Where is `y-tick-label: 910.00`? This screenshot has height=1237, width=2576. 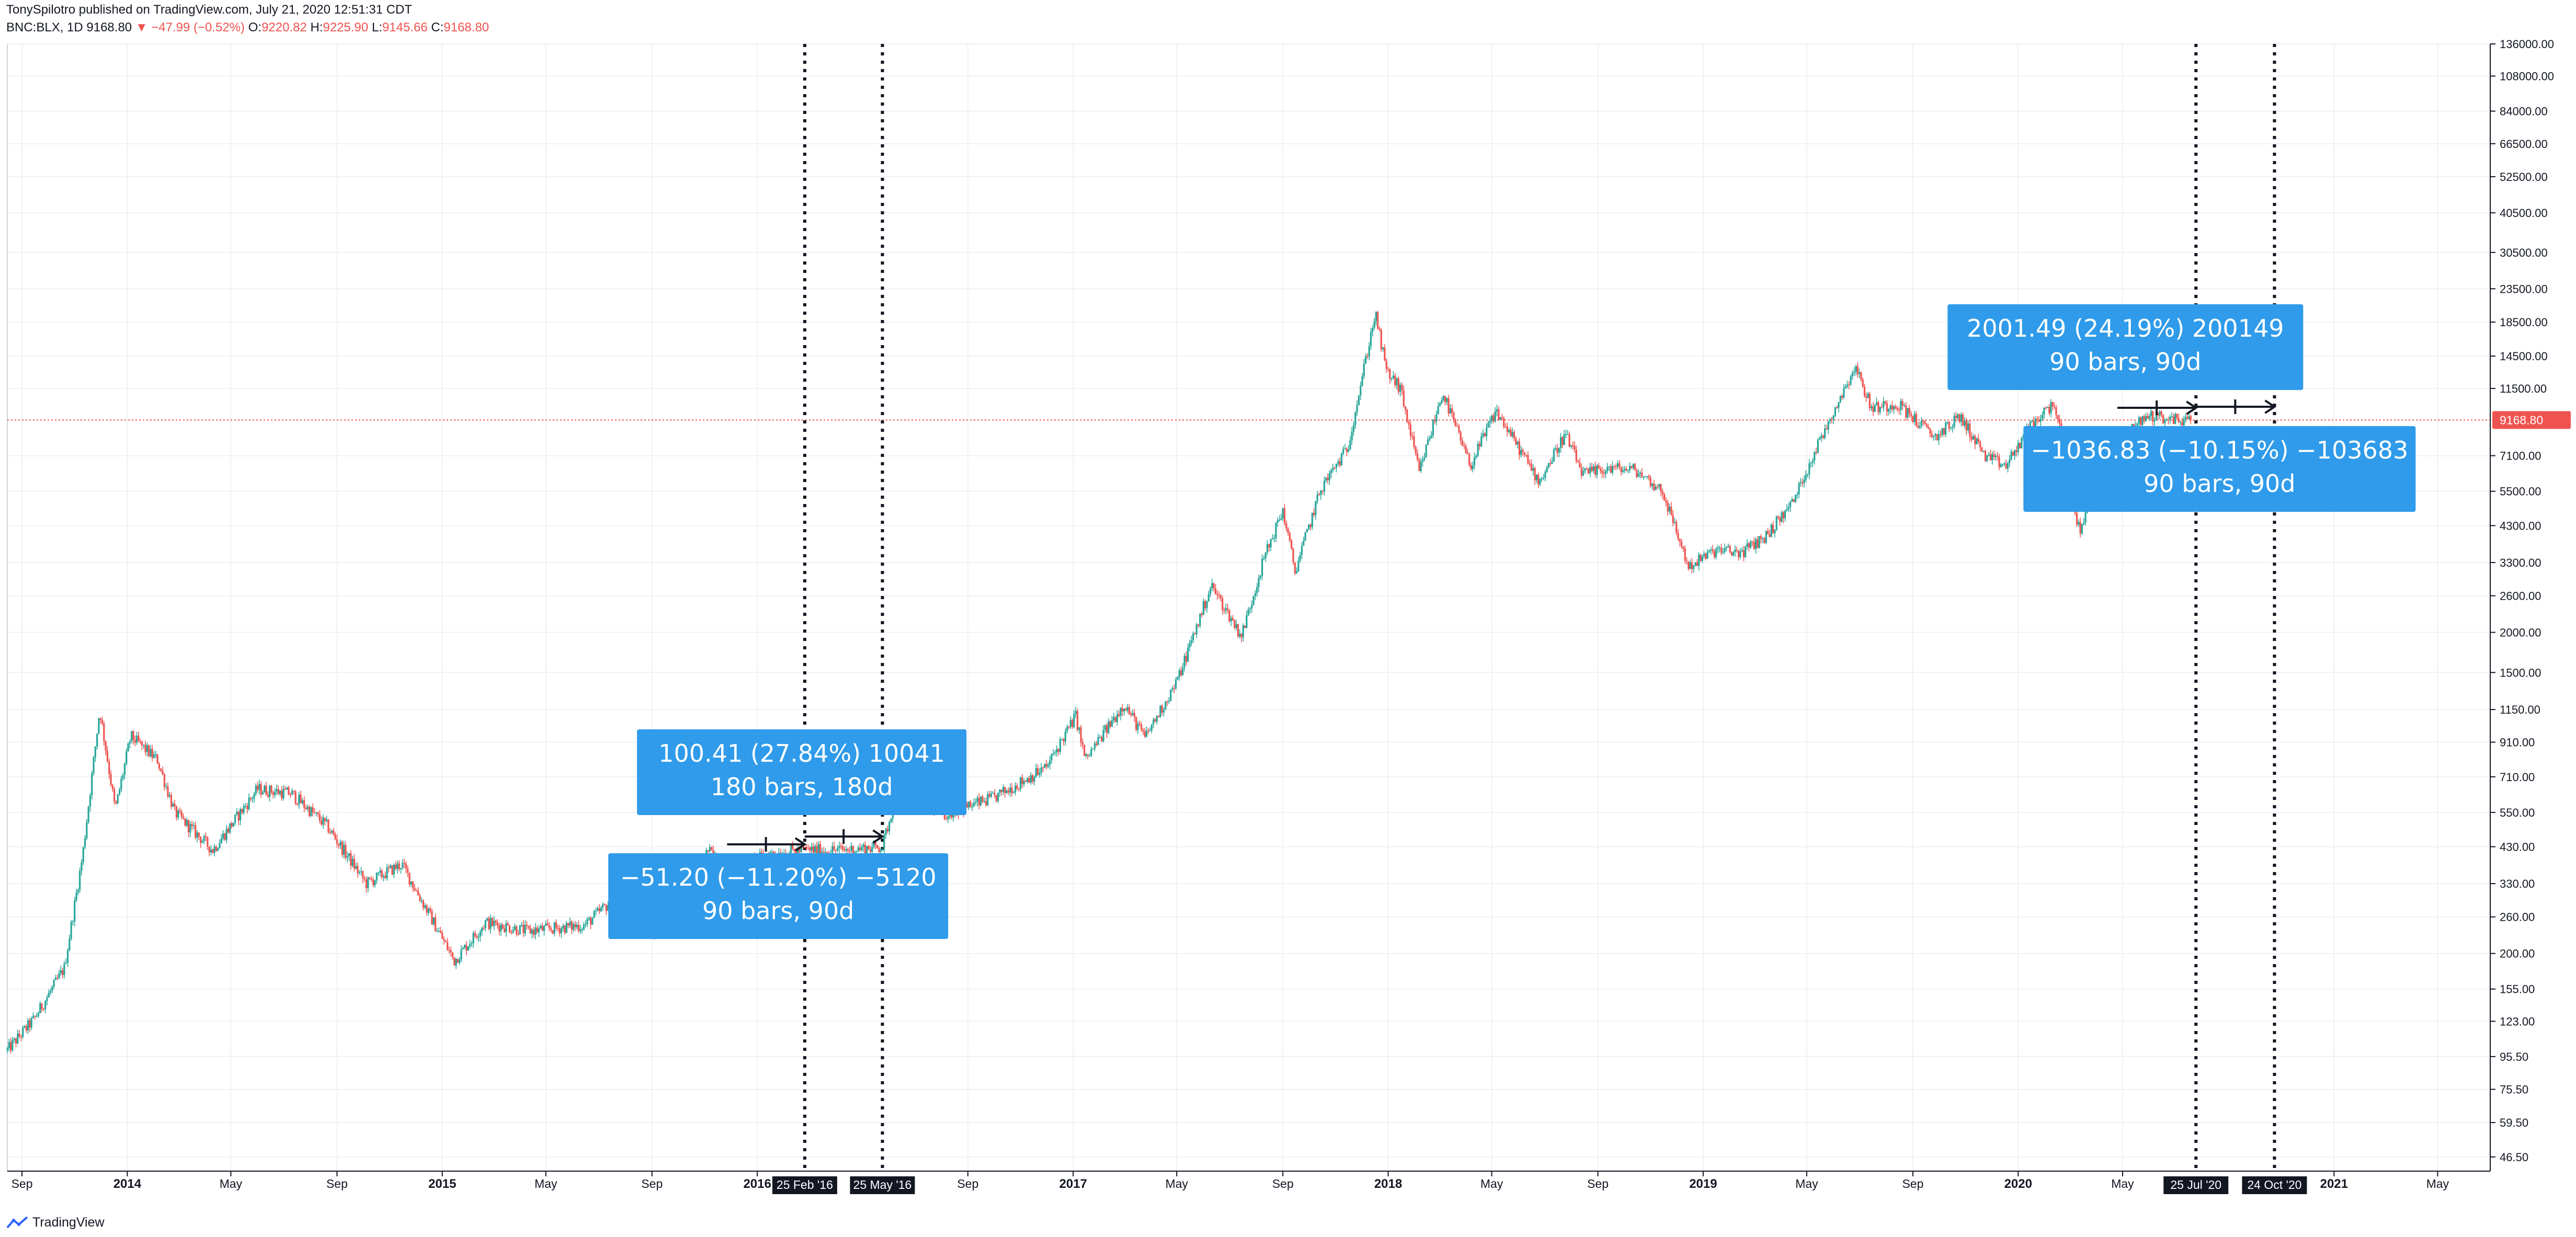 y-tick-label: 910.00 is located at coordinates (2518, 742).